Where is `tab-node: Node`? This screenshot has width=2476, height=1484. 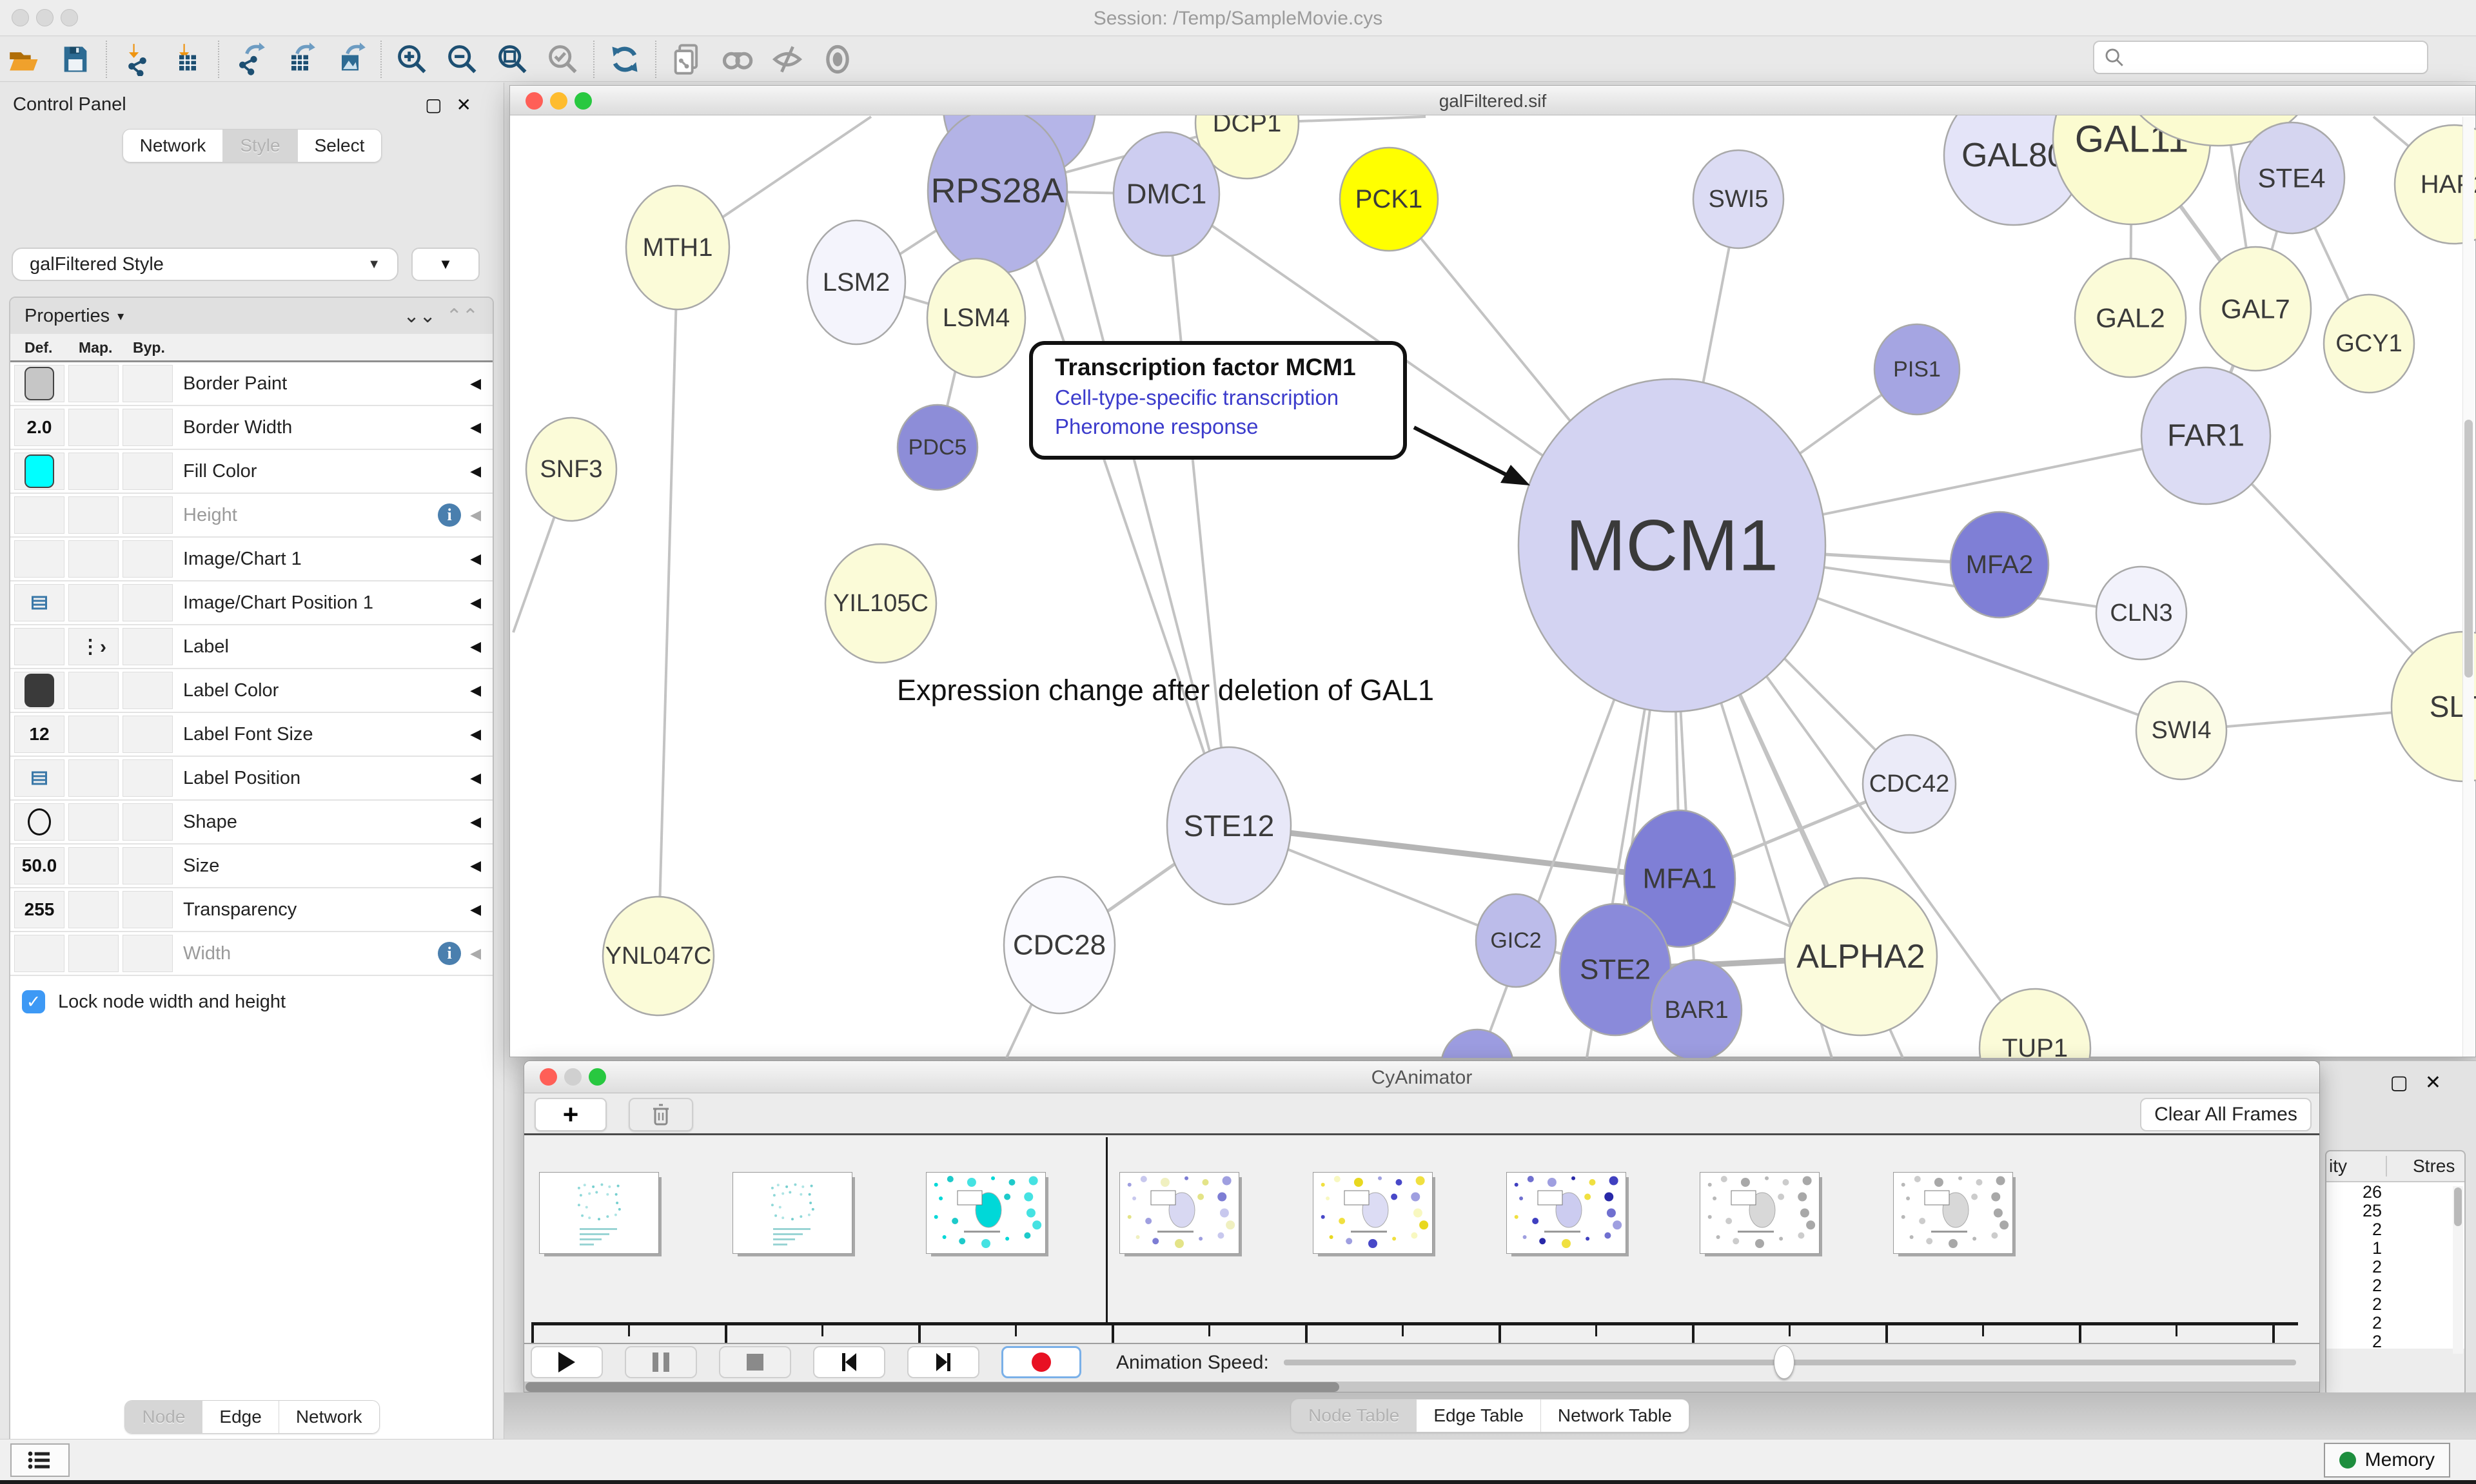 tab-node: Node is located at coordinates (164, 1417).